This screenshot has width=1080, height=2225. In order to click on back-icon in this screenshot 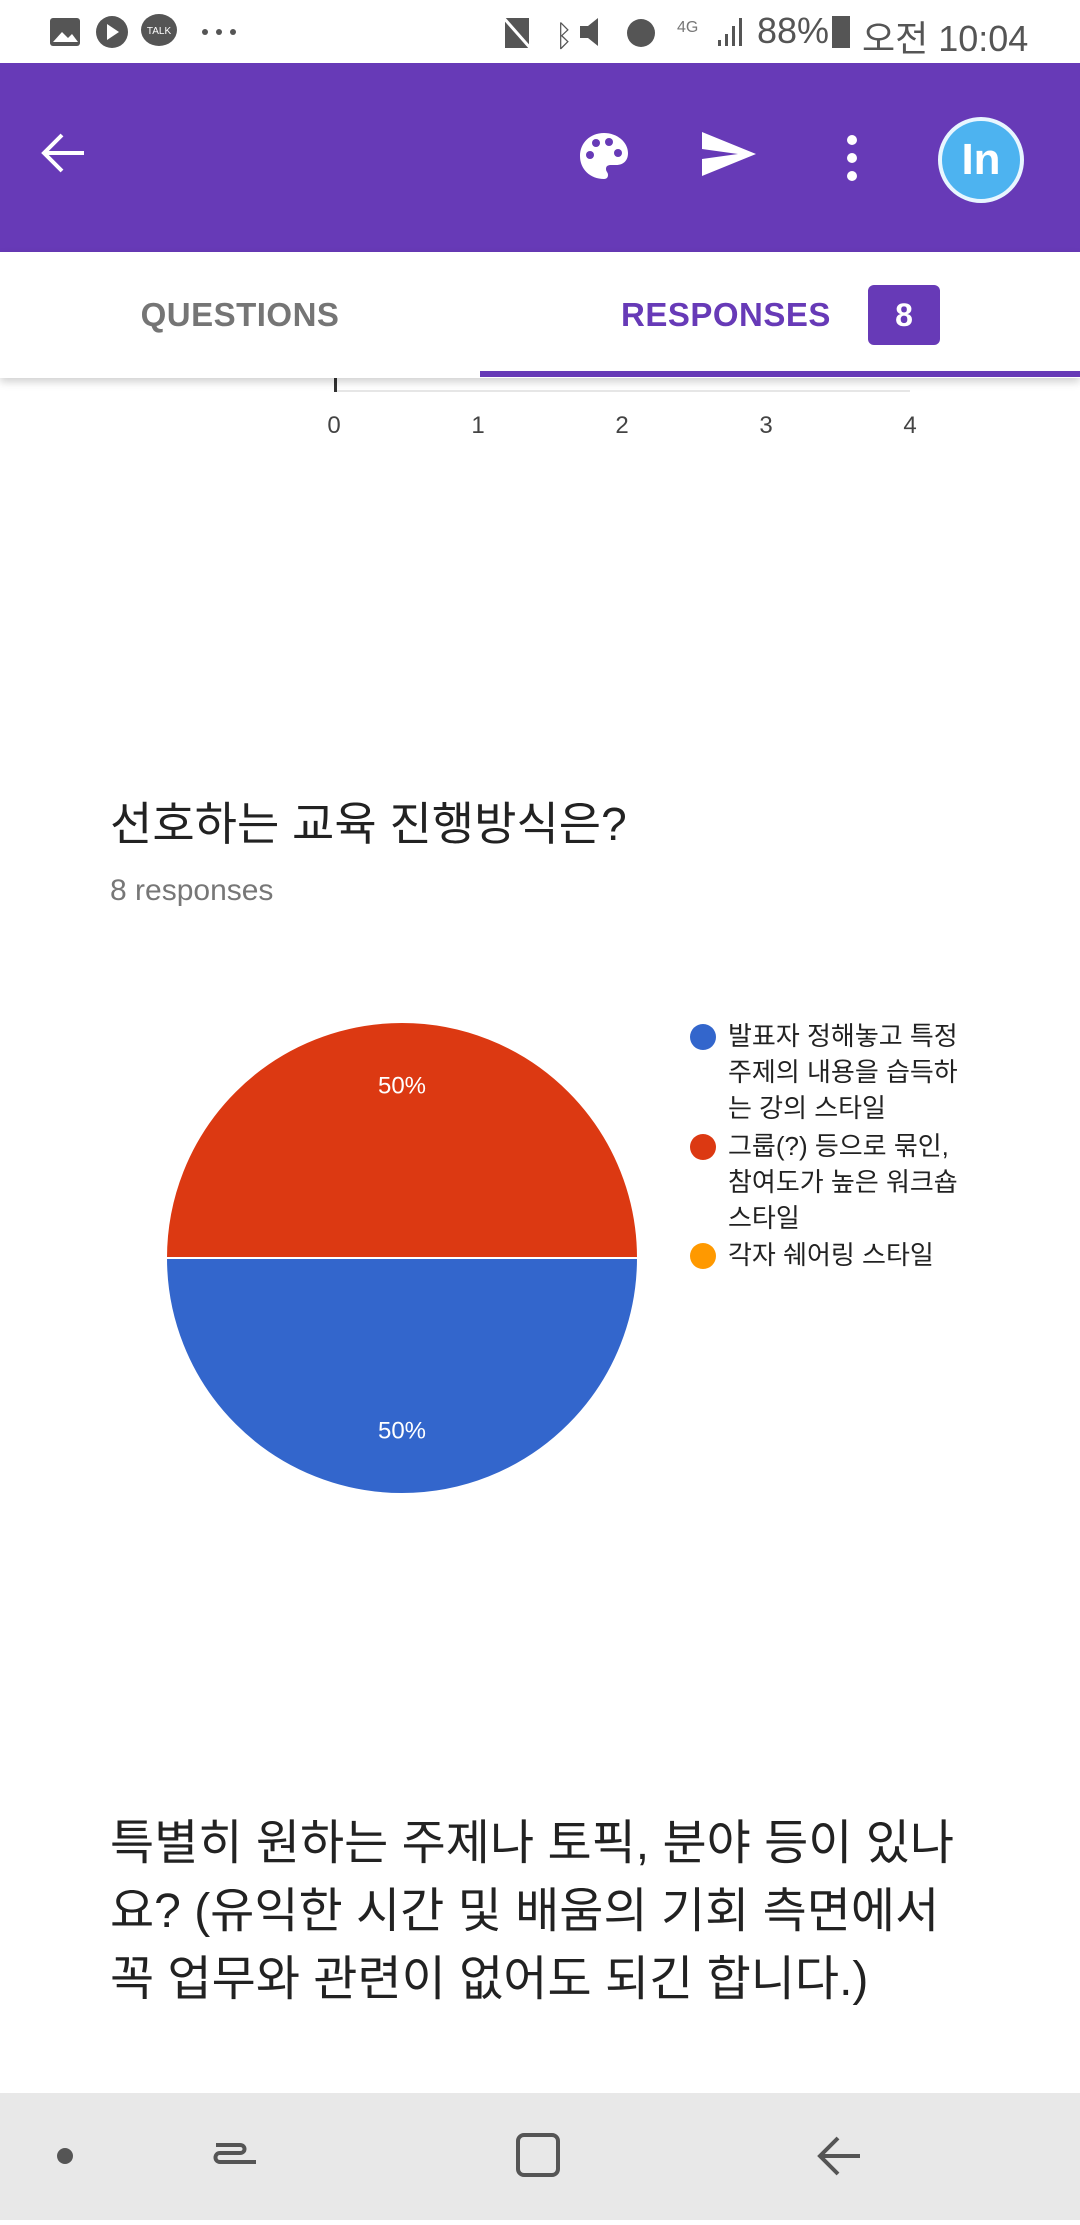, I will do `click(838, 2156)`.